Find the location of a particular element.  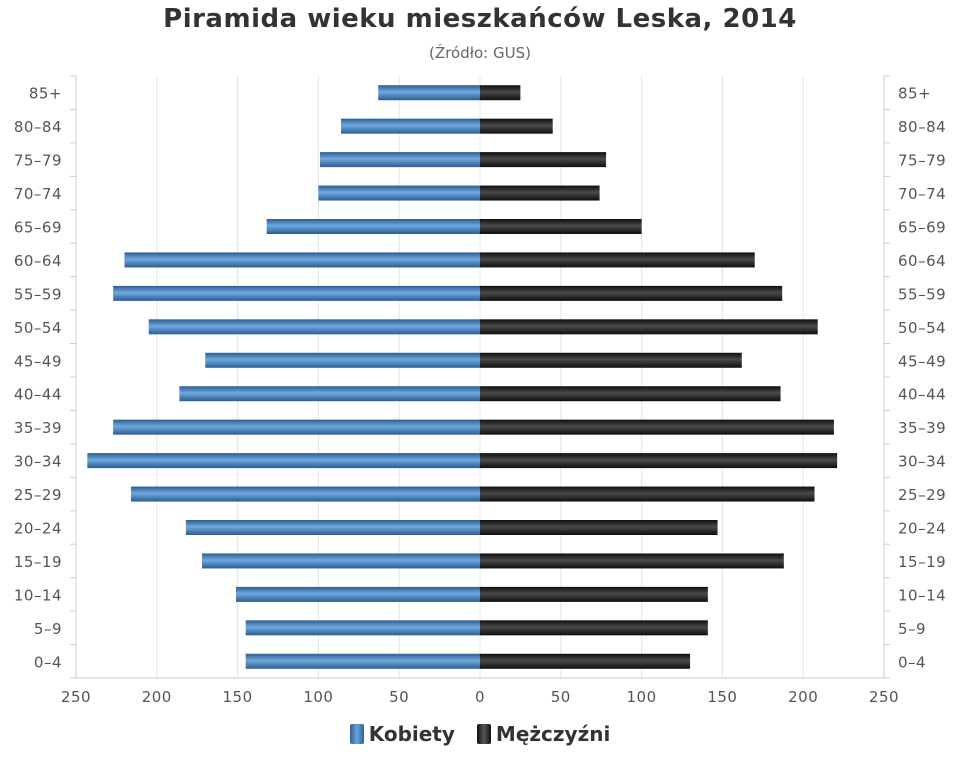

y-category-label-left: 80–84 is located at coordinates (38, 127).